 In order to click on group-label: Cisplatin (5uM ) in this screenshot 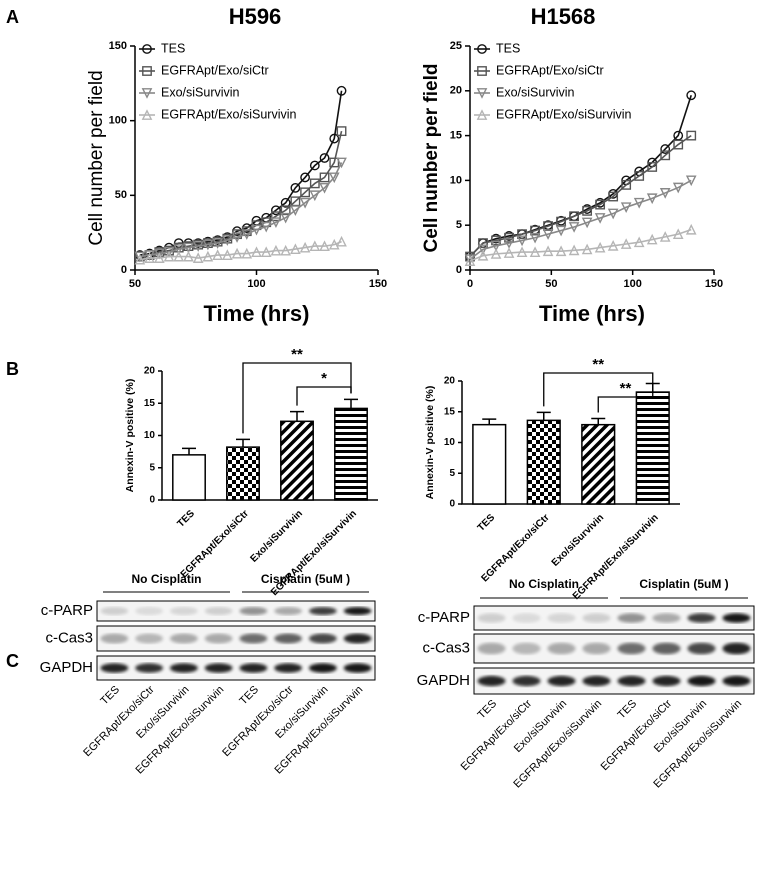, I will do `click(683, 584)`.